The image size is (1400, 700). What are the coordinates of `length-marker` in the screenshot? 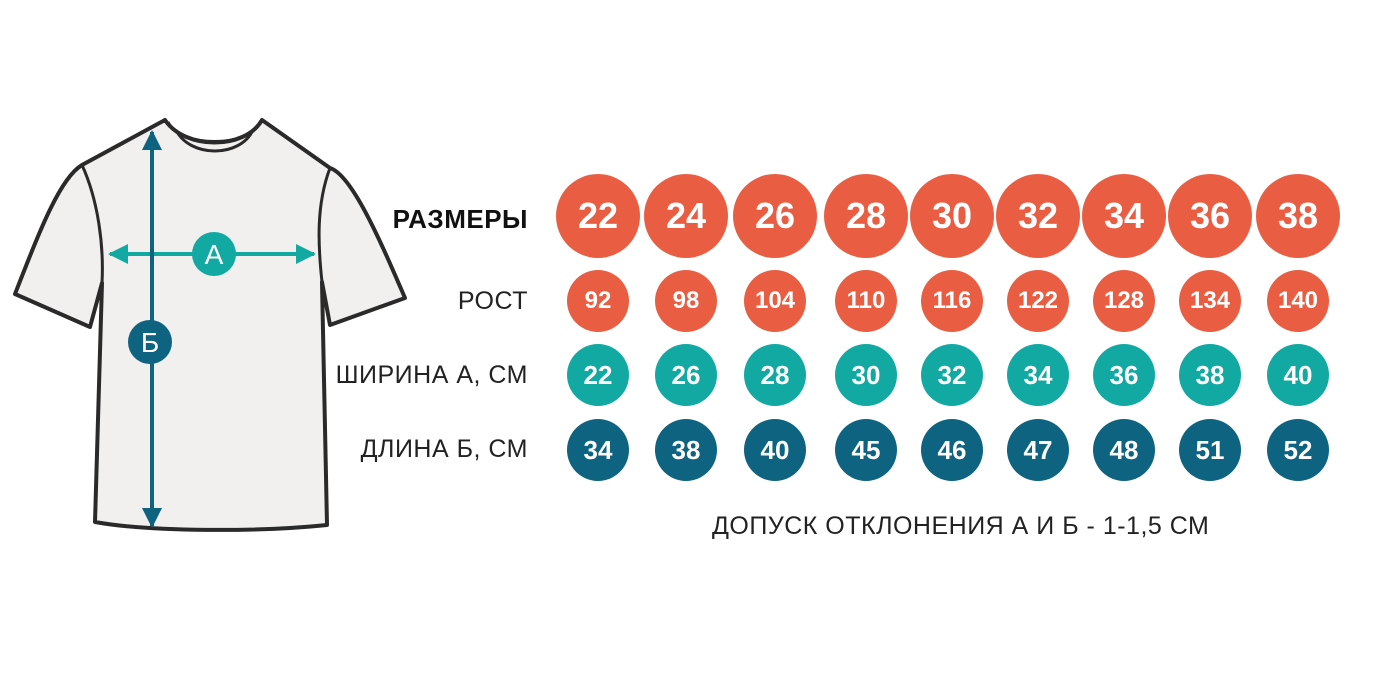 It's located at (150, 342).